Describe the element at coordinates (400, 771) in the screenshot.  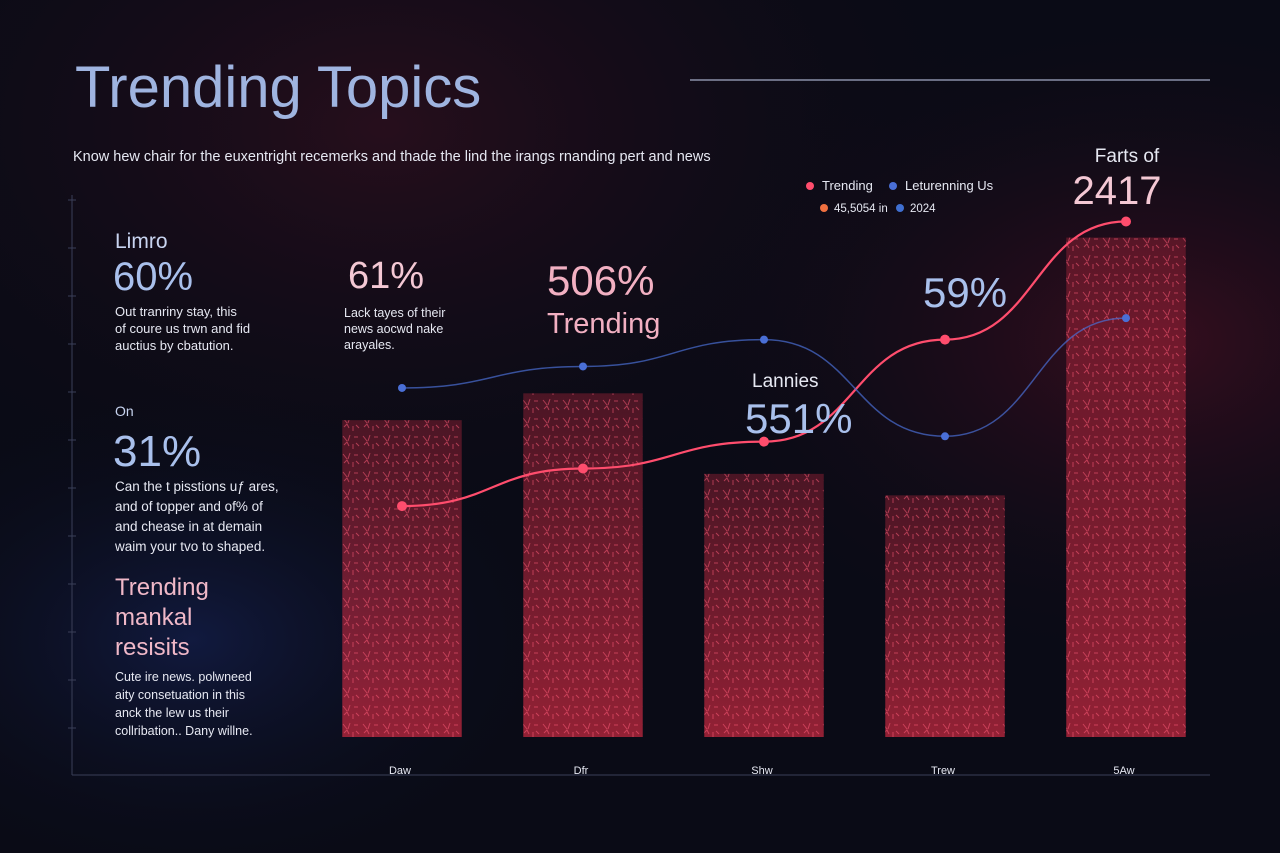
I see `x-tick-label: Daw` at that location.